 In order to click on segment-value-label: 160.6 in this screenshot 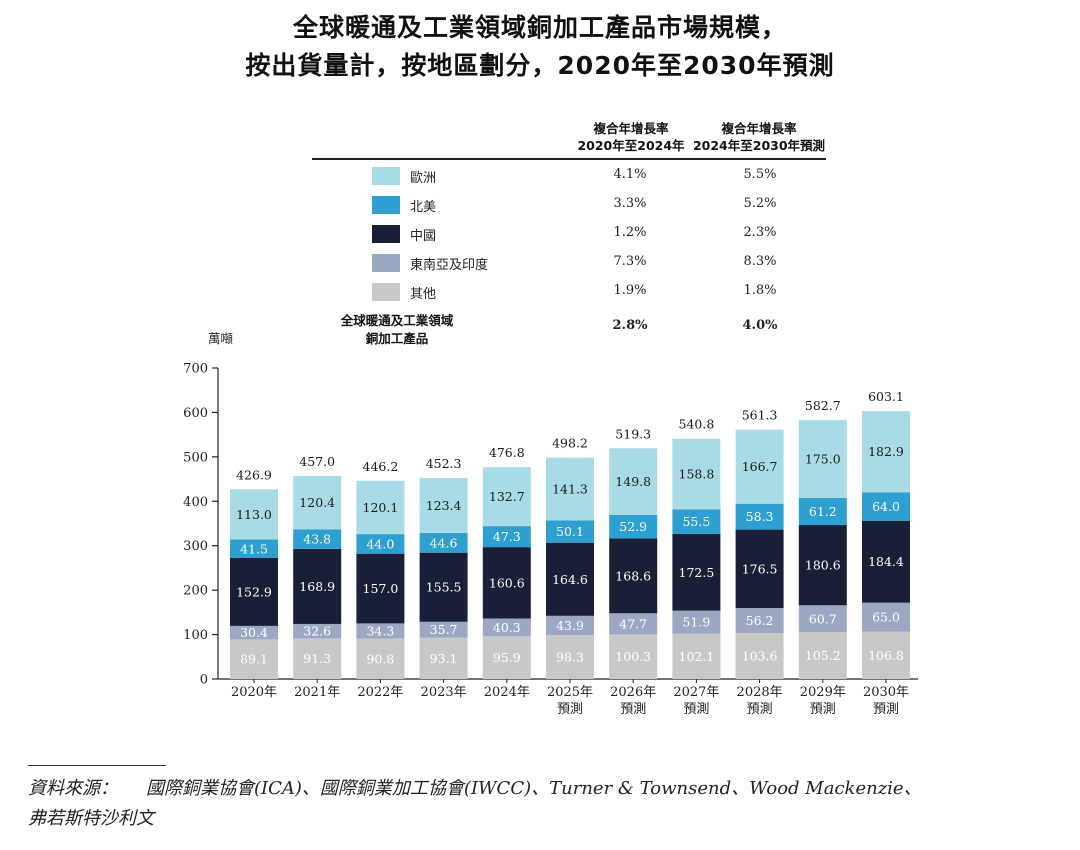, I will do `click(507, 582)`.